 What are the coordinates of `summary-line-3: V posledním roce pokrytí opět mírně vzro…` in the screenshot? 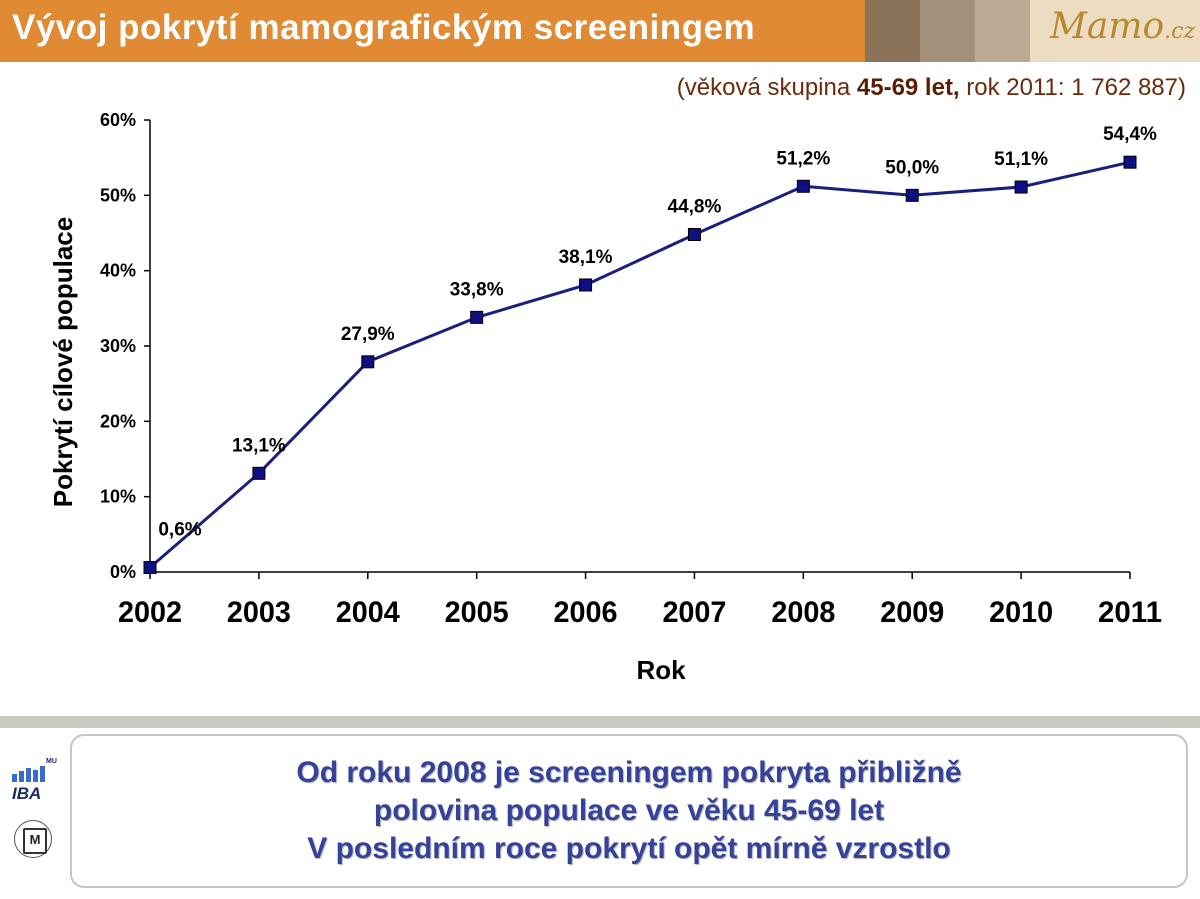 It's located at (629, 848).